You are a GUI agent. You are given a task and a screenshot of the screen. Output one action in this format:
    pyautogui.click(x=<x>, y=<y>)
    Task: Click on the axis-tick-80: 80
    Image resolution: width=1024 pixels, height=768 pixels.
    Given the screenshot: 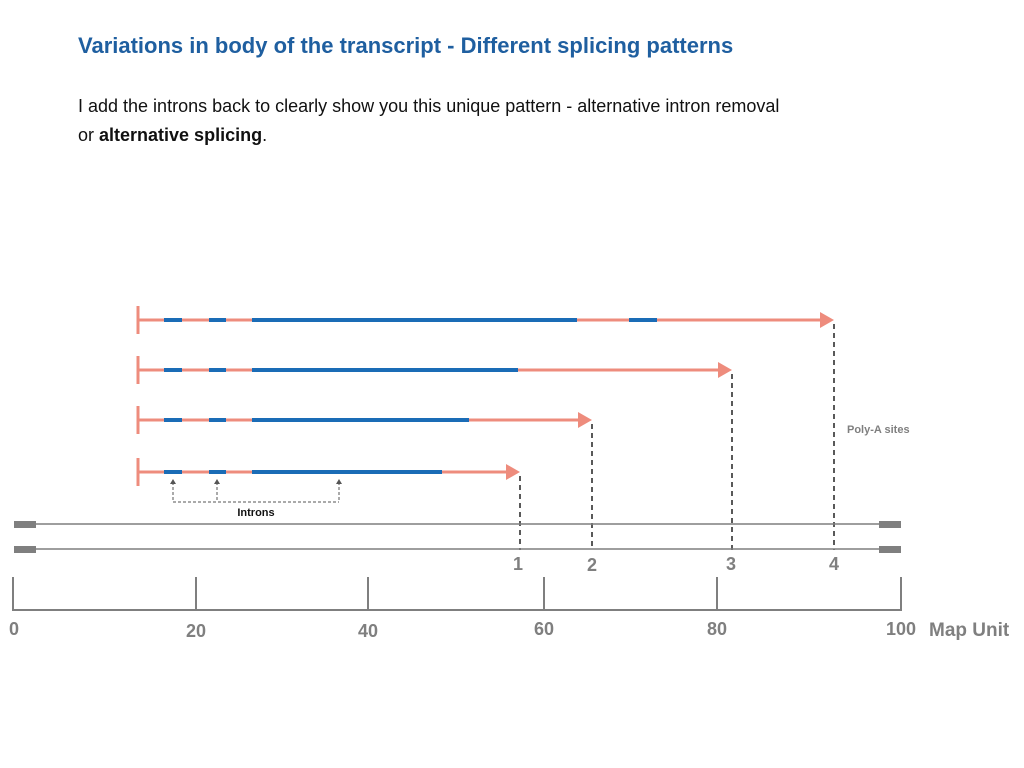 What is the action you would take?
    pyautogui.click(x=717, y=629)
    